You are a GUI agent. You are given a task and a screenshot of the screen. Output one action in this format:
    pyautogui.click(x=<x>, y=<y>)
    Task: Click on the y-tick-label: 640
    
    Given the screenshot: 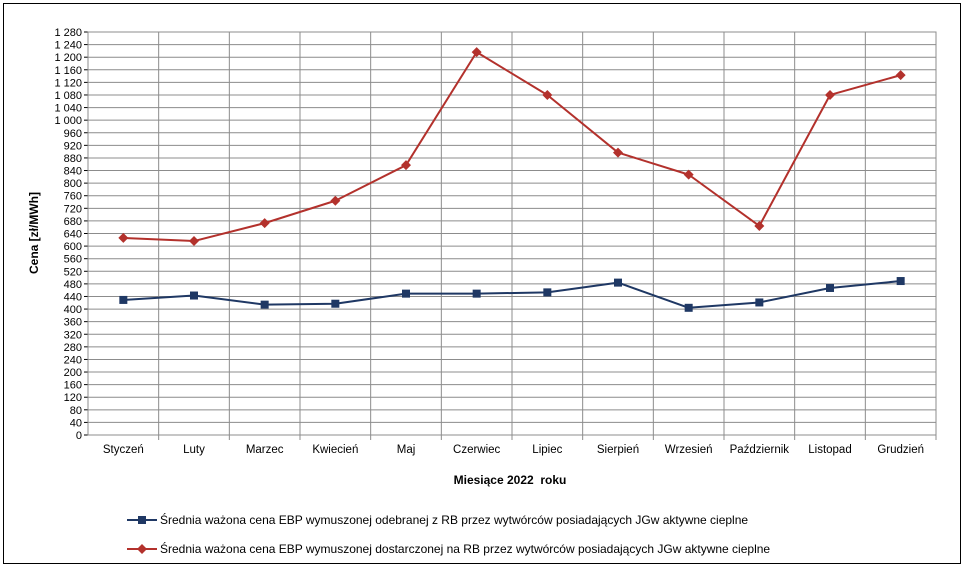 What is the action you would take?
    pyautogui.click(x=73, y=235)
    